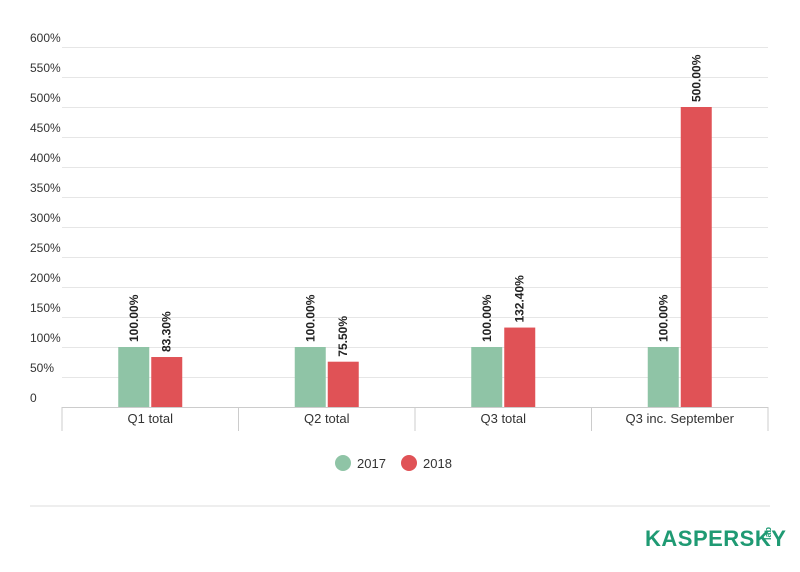 Image resolution: width=800 pixels, height=572 pixels. Describe the element at coordinates (45, 158) in the screenshot. I see `y-tick-label: 400%` at that location.